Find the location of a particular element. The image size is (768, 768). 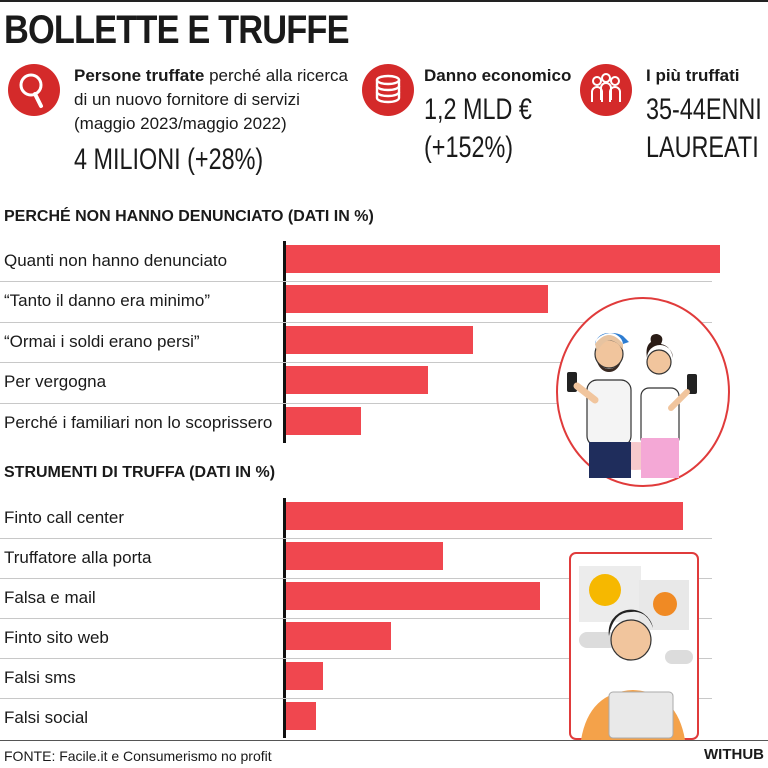

stat-truffati-label: I più truffati is located at coordinates (693, 75).